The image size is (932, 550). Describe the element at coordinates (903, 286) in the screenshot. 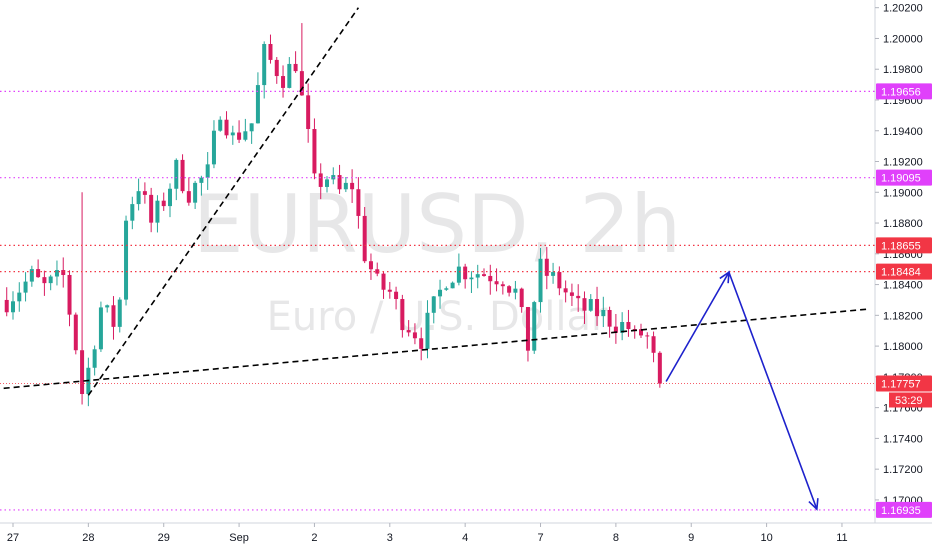

I see `price-tick-label: 1.18400` at that location.